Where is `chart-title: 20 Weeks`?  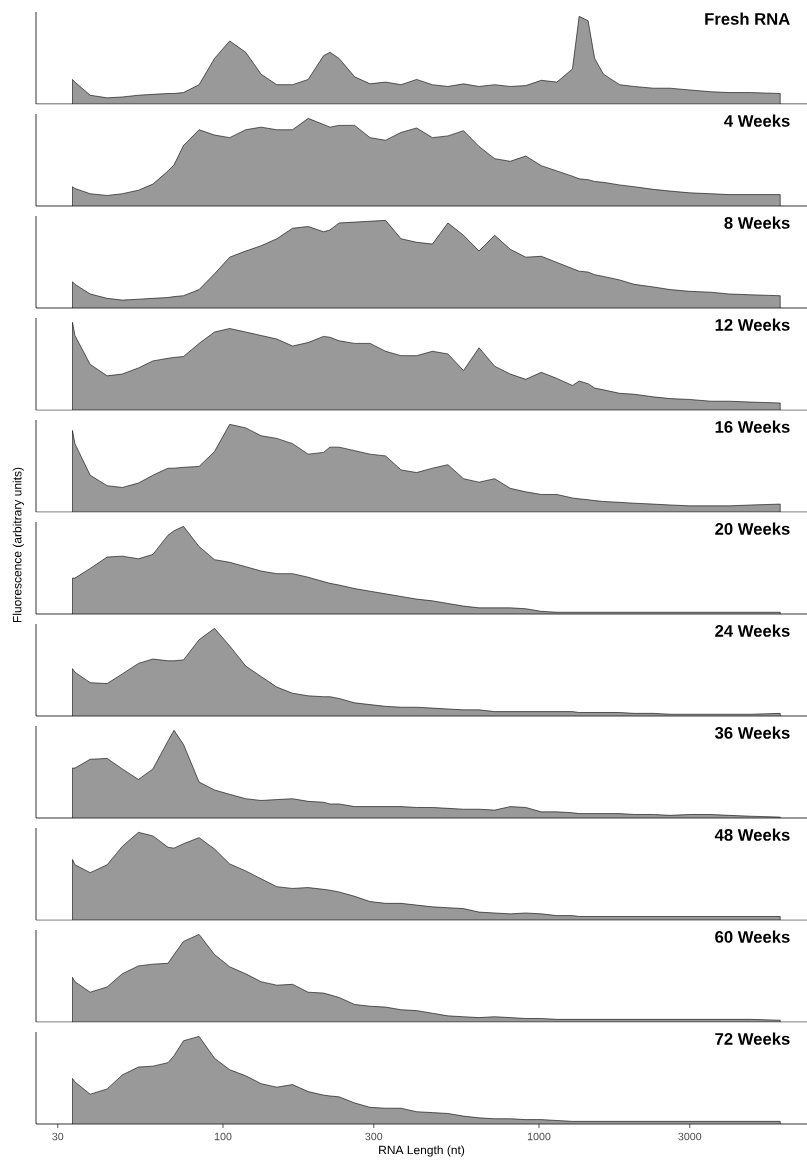 chart-title: 20 Weeks is located at coordinates (752, 528).